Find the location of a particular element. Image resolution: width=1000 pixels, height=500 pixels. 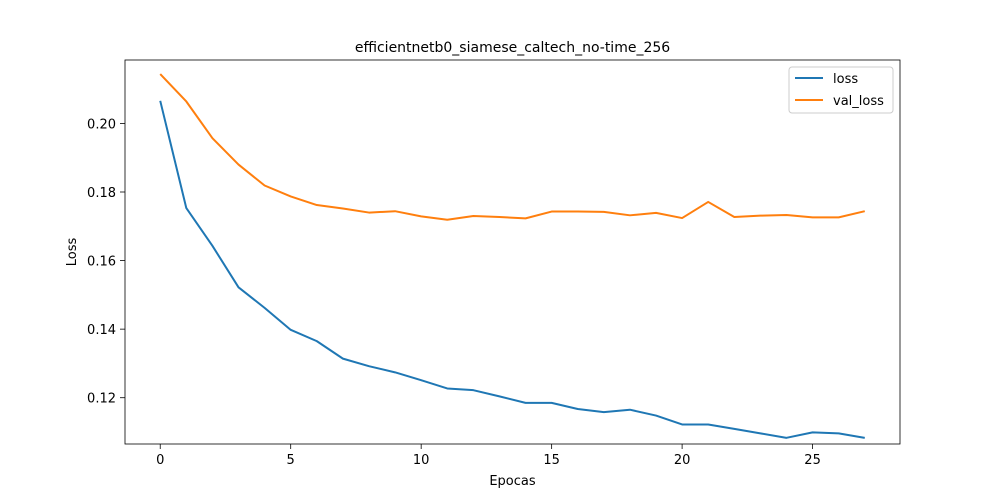

x-axis-label: Epocas is located at coordinates (512, 481).